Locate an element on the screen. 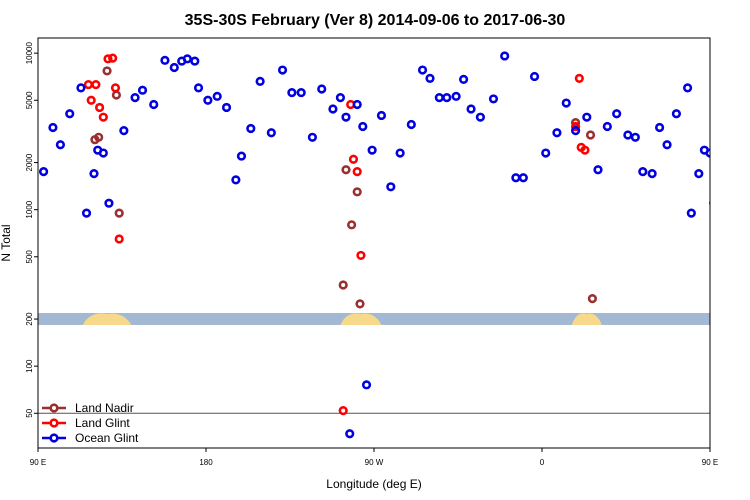 The height and width of the screenshot is (500, 750). legend-label: Land Nadir is located at coordinates (104, 408).